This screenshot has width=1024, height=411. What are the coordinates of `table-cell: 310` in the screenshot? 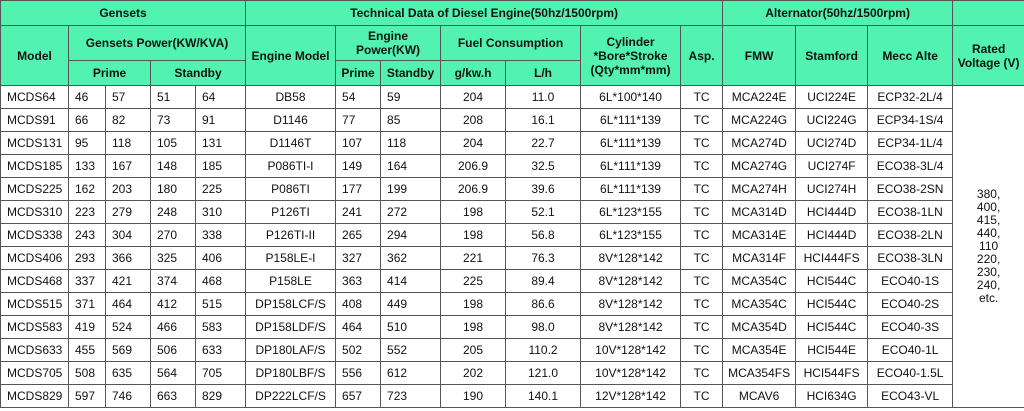 It's located at (220, 212).